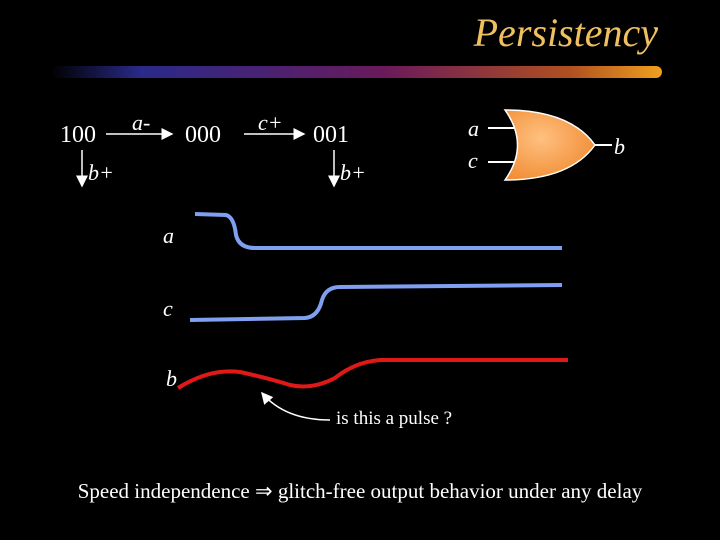 This screenshot has width=720, height=540. What do you see at coordinates (331, 135) in the screenshot?
I see `state: 001` at bounding box center [331, 135].